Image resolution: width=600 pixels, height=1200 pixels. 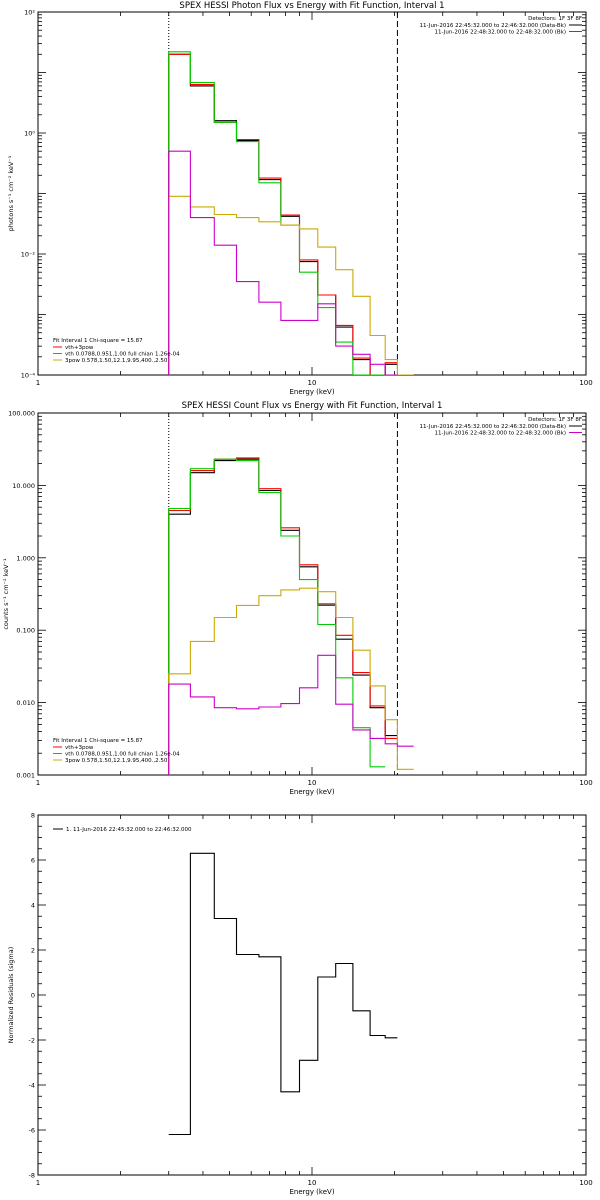 I want to click on y-axis-label: photons s⁻¹ cm⁻² keV⁻¹, so click(x=11, y=193).